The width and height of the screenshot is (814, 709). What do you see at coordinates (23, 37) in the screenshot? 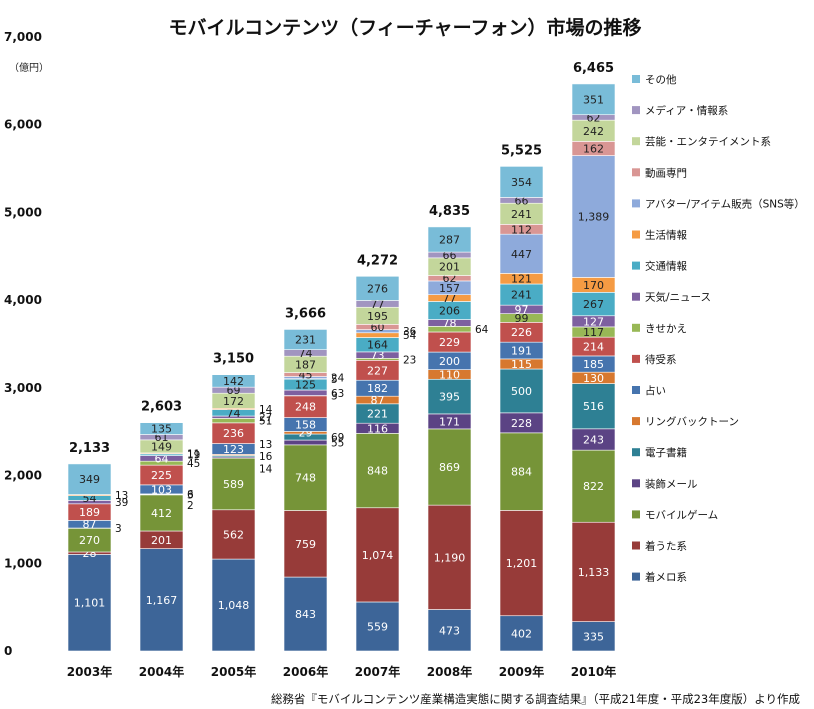
I see `y-tick-label: 7,000` at bounding box center [23, 37].